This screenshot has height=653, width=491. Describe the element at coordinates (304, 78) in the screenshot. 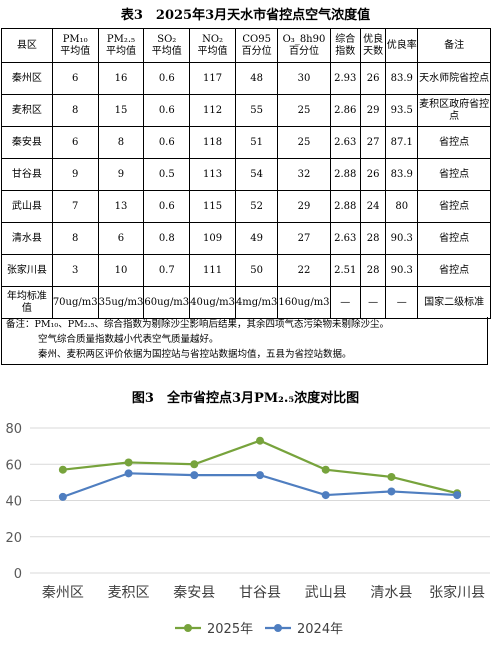

I see `cell: 30` at that location.